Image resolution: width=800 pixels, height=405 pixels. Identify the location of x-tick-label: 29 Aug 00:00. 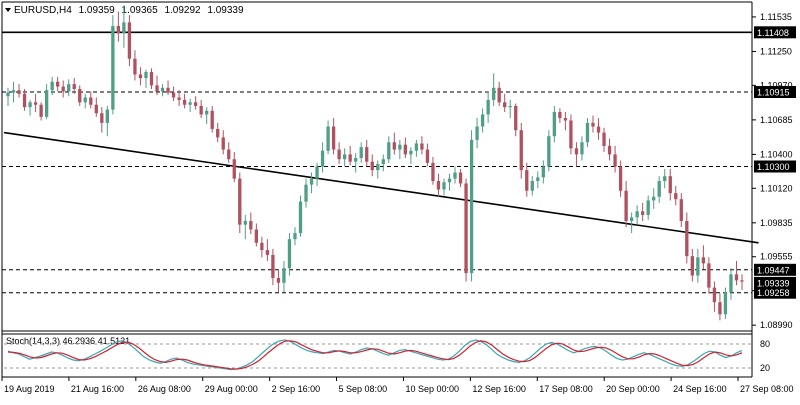
(231, 389).